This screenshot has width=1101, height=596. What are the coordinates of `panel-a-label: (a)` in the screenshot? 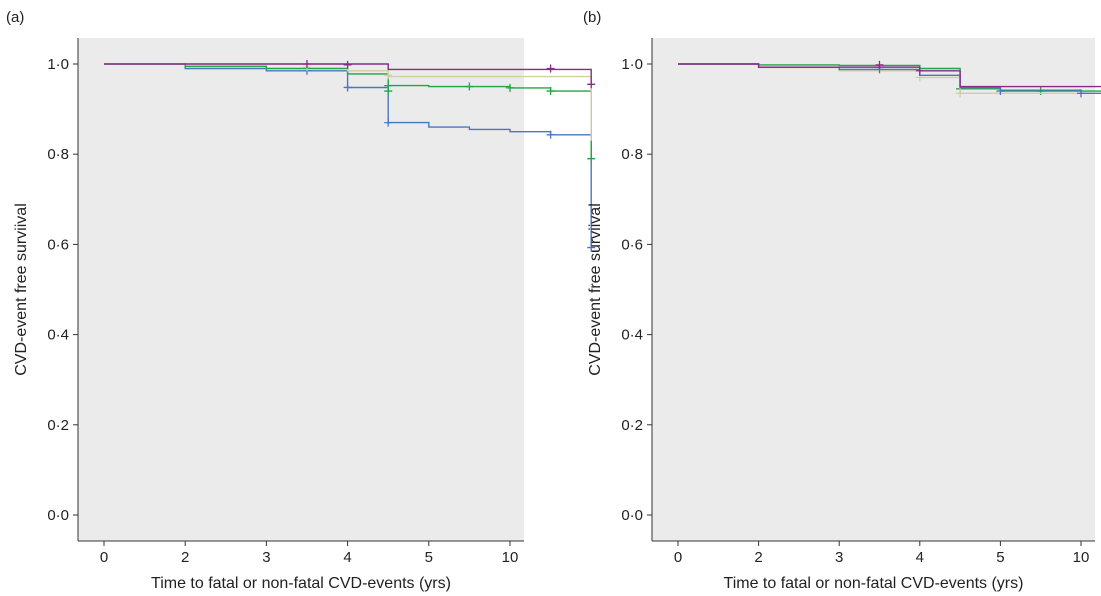 It's located at (15, 17).